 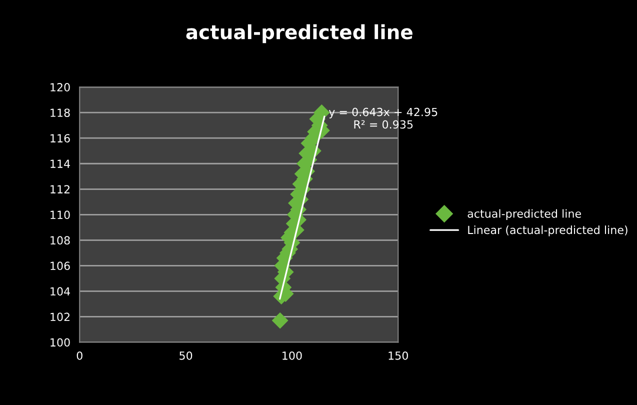 I want to click on y-tick-label: 118, so click(x=60, y=112).